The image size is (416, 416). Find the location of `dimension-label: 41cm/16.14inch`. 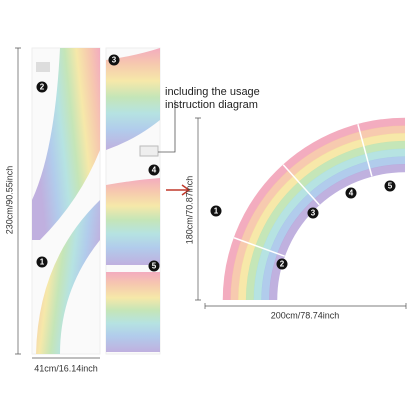

dimension-label: 41cm/16.14inch is located at coordinates (66, 368).